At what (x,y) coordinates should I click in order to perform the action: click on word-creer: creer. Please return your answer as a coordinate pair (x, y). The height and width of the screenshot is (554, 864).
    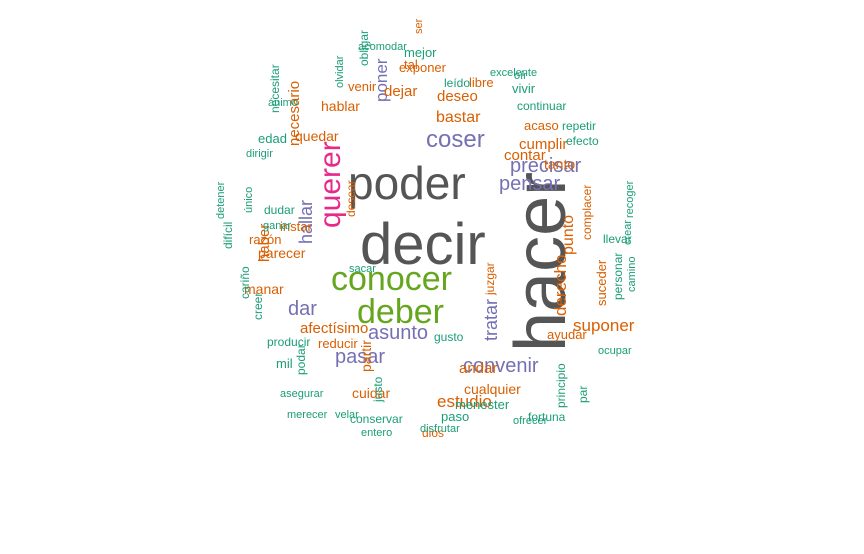
    Looking at the image, I should click on (258, 306).